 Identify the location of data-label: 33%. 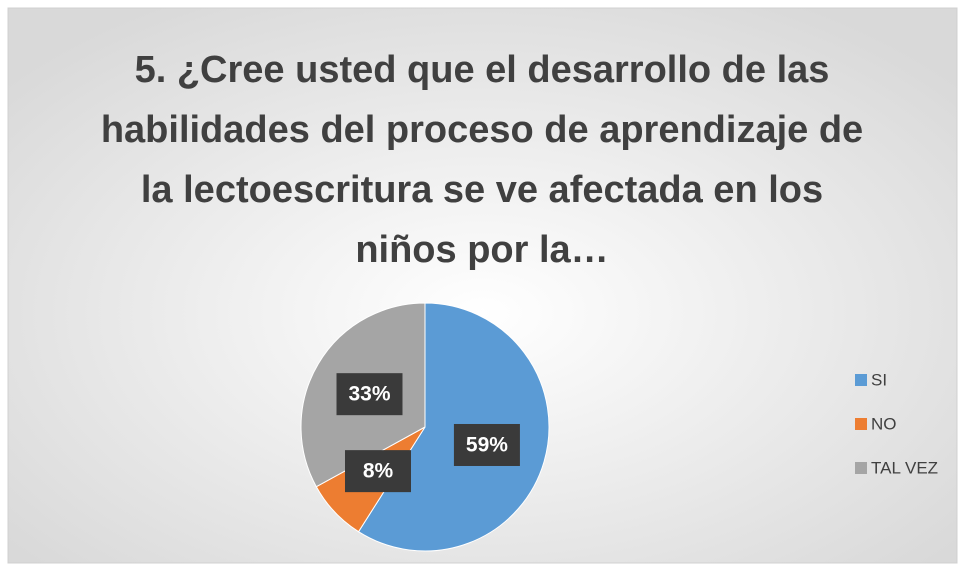
(369, 394).